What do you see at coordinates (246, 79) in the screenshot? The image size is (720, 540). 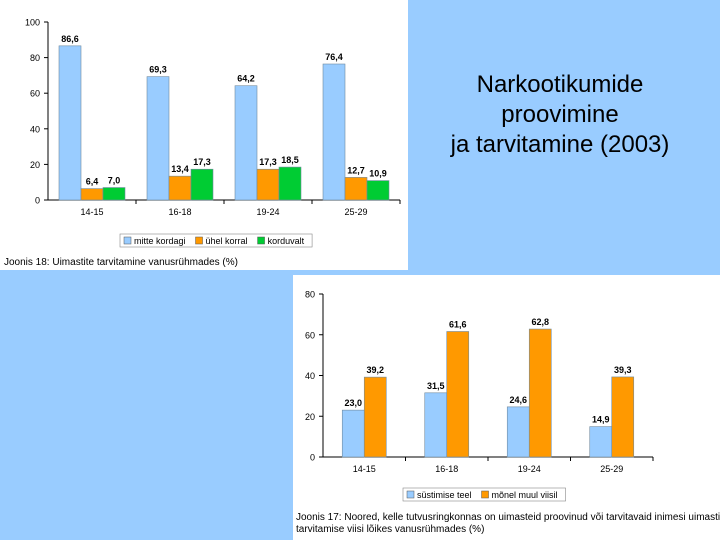 I see `chart-1-data-label: 64,2` at bounding box center [246, 79].